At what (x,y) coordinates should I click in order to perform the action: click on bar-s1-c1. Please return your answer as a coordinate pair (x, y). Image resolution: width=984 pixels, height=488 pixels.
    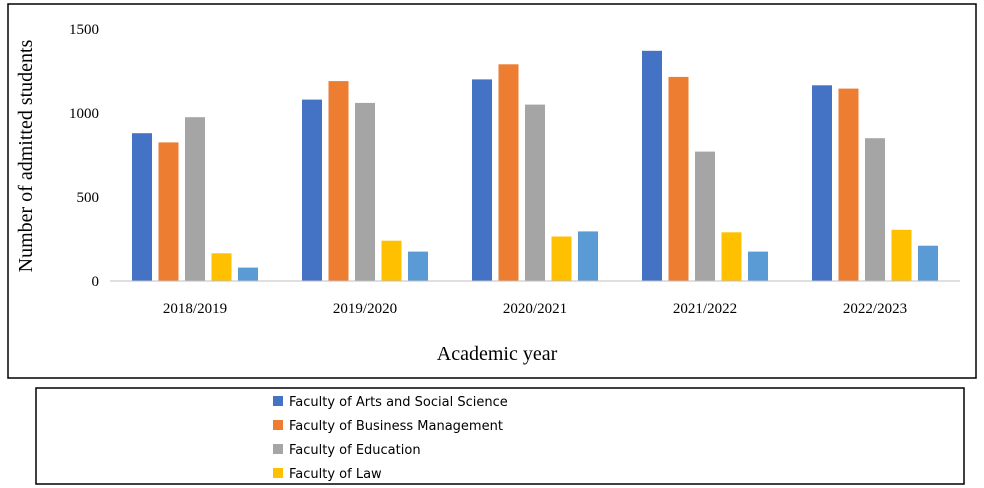
    Looking at the image, I should click on (338, 181).